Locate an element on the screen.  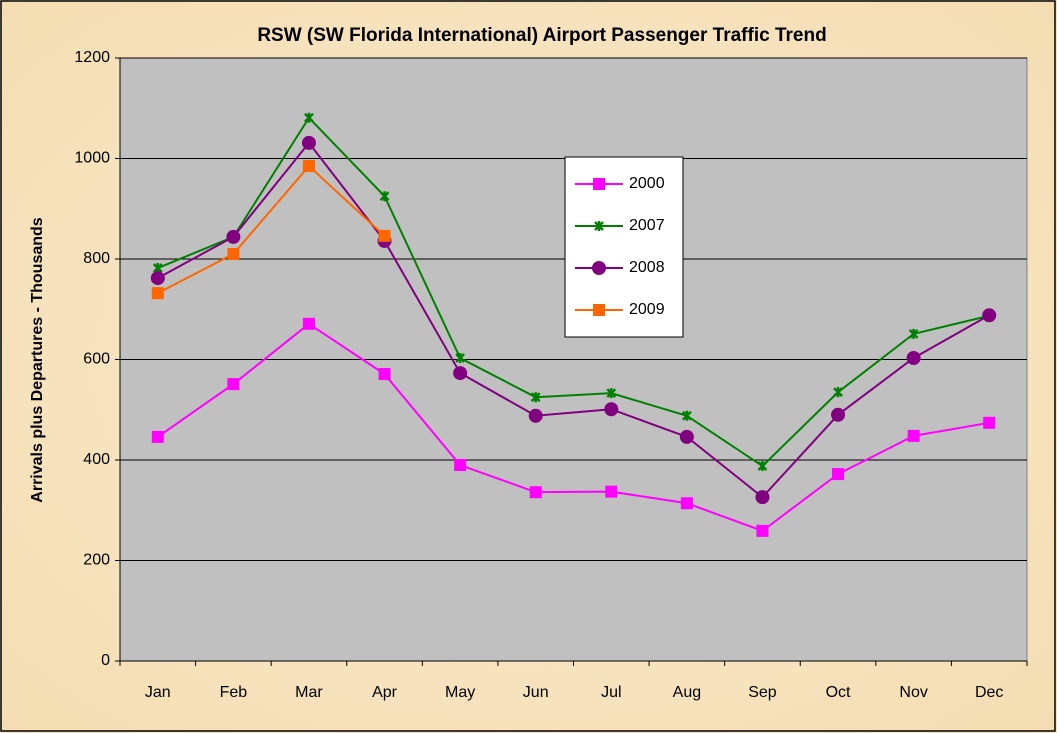
y-tick-label: 0 is located at coordinates (105, 660).